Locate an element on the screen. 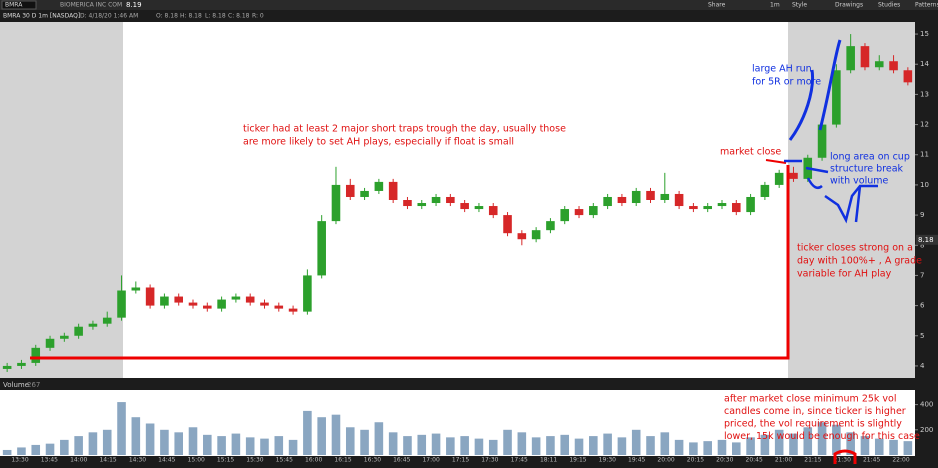 The width and height of the screenshot is (938, 468). annotation: priced, the vol requirement is slightly is located at coordinates (813, 424).